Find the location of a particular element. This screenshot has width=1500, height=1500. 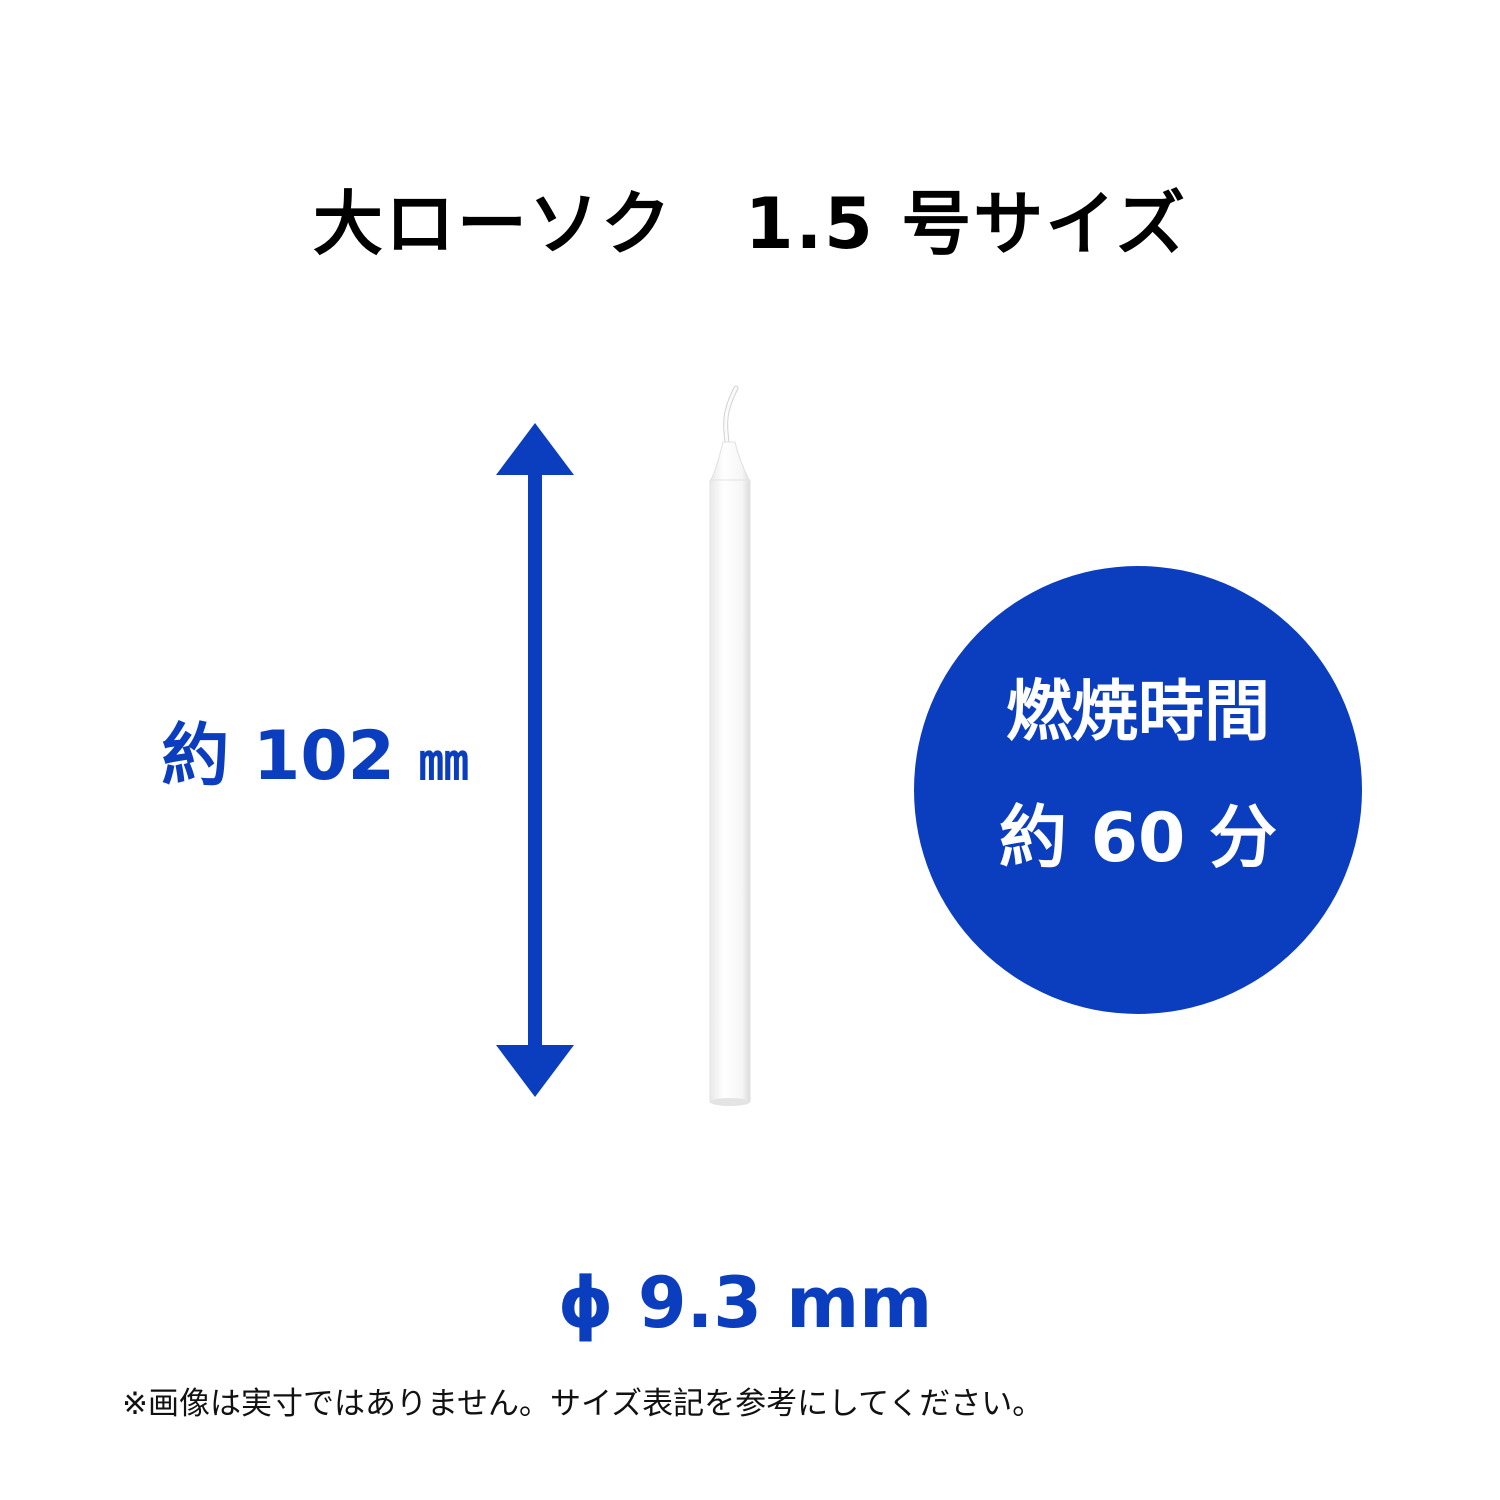

burn-time-label: 燃焼時間 is located at coordinates (1138, 711).